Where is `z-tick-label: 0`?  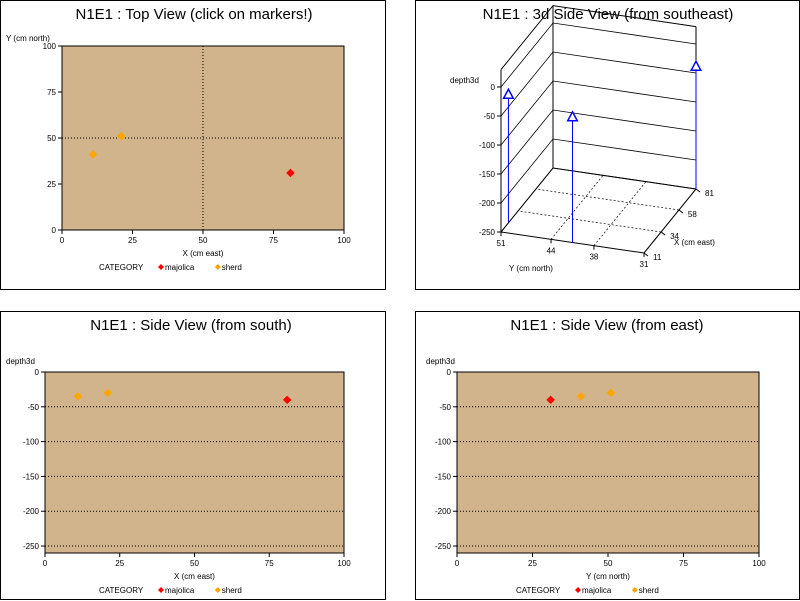
z-tick-label: 0 is located at coordinates (493, 87).